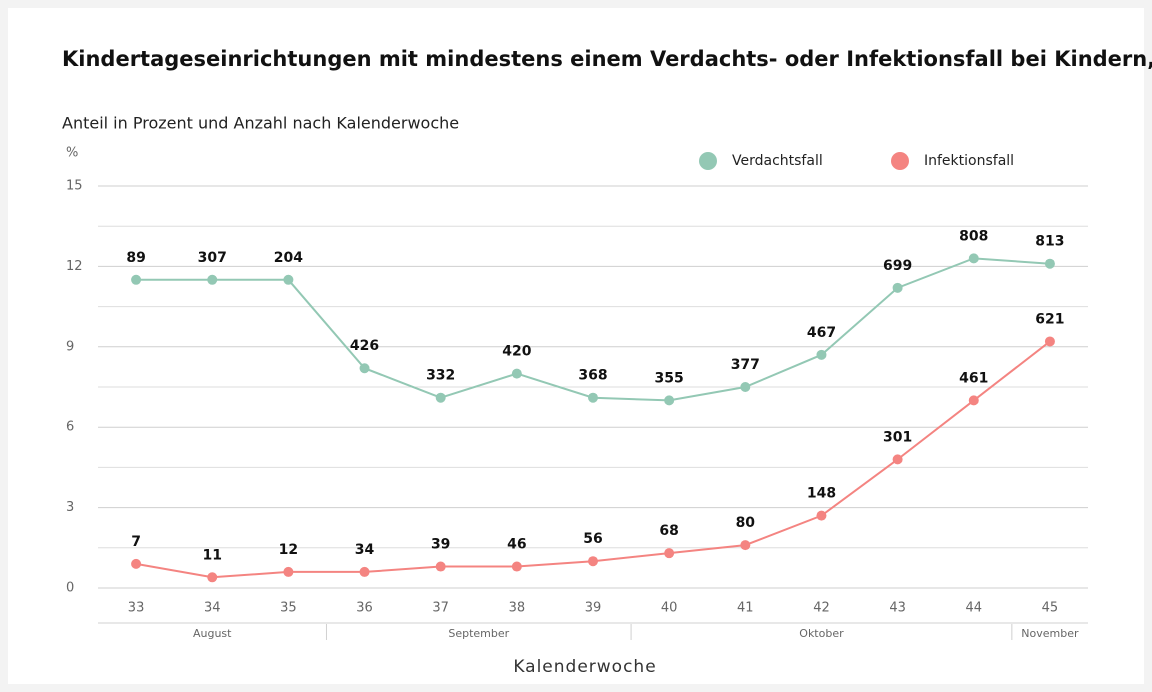  Describe the element at coordinates (212, 633) in the screenshot. I see `month-label: August` at that location.